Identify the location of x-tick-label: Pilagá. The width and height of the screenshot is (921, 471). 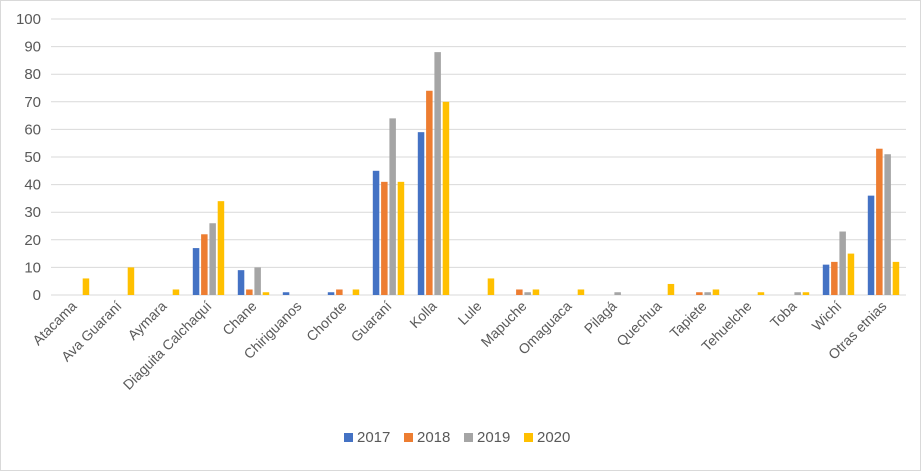
(600, 317).